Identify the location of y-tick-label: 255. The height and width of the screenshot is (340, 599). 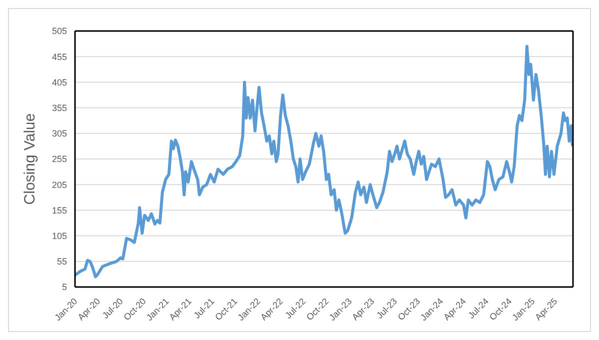
(59, 159).